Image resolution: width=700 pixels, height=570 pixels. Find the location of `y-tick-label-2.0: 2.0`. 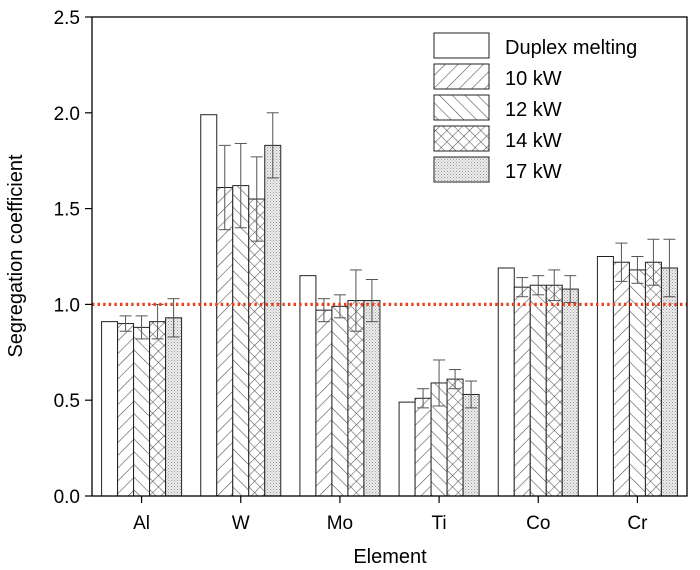

y-tick-label-2.0: 2.0 is located at coordinates (67, 114).